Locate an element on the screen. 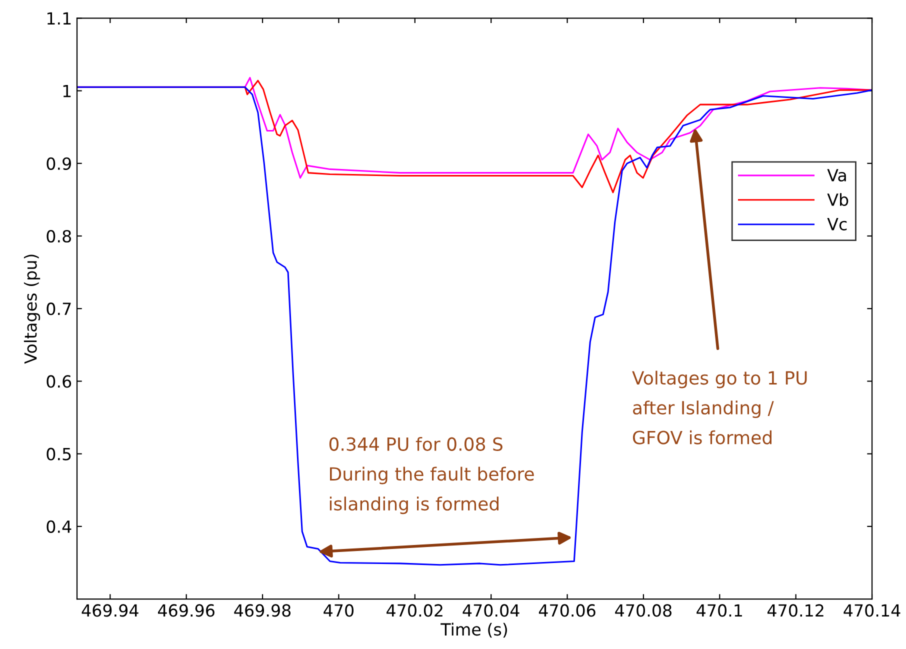 This screenshot has width=906, height=649. y-tick-label: 0.9 is located at coordinates (58, 163).